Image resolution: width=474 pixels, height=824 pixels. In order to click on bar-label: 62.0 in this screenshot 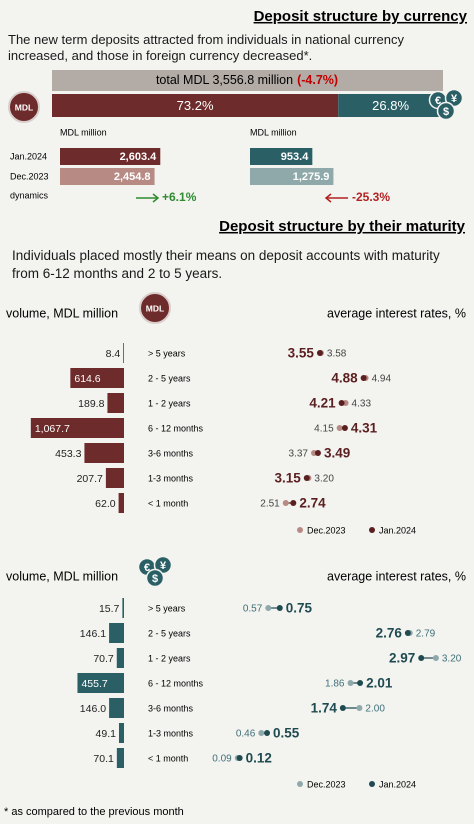, I will do `click(105, 504)`.